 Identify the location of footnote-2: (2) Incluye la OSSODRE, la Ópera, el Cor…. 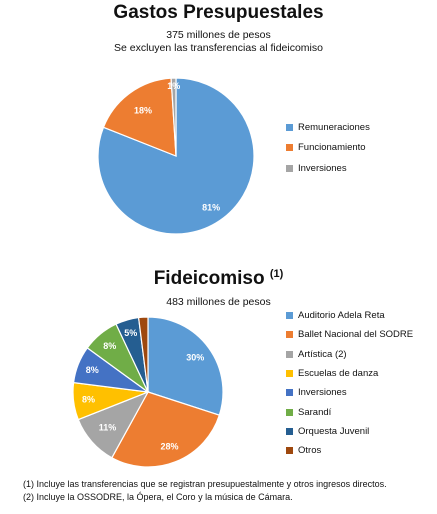
(158, 497).